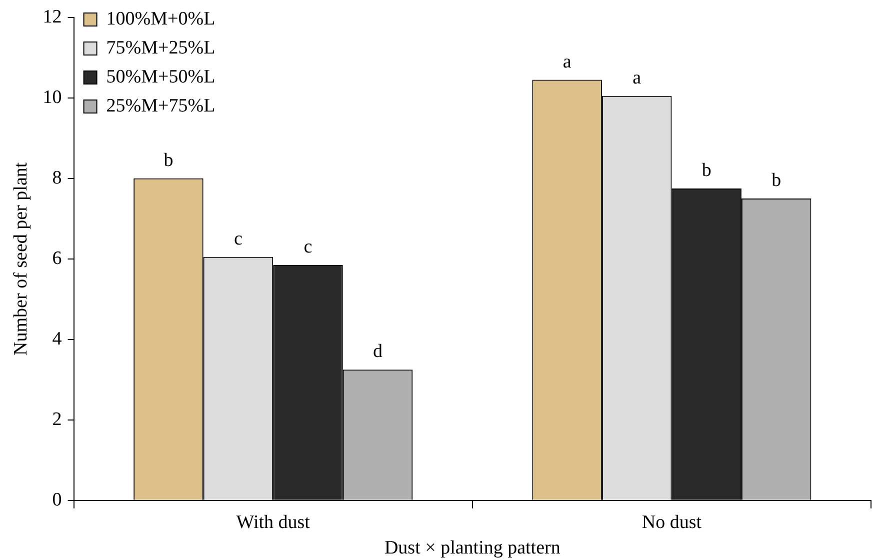 The width and height of the screenshot is (879, 560). Describe the element at coordinates (161, 19) in the screenshot. I see `legend-label: 100%M+0%L` at that location.